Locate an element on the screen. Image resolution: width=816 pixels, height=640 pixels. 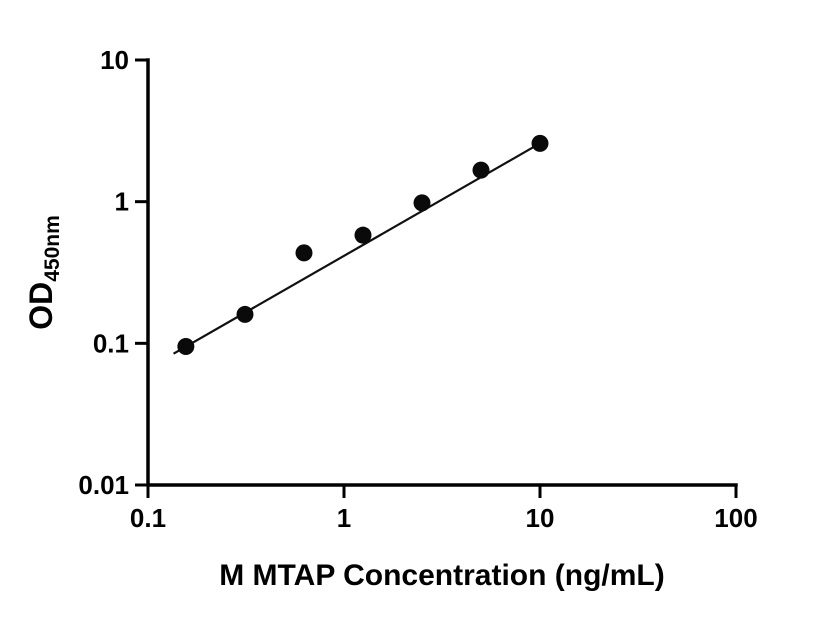
x-axis-title: M MTAP Concentration (ng/mL) is located at coordinates (442, 575).